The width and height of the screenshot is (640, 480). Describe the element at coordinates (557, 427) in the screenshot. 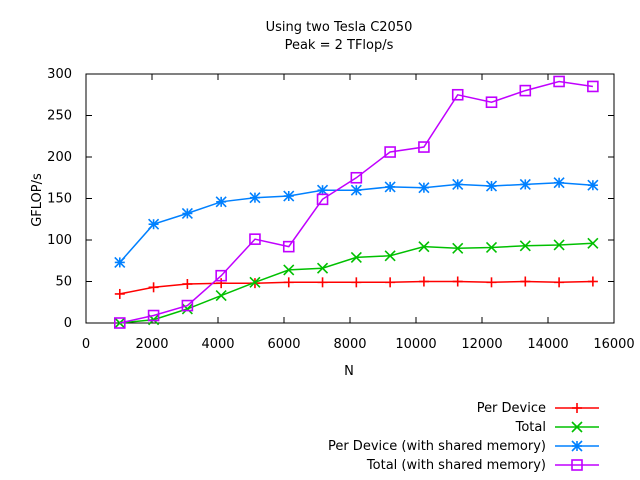

I see `legend-item: Total` at that location.